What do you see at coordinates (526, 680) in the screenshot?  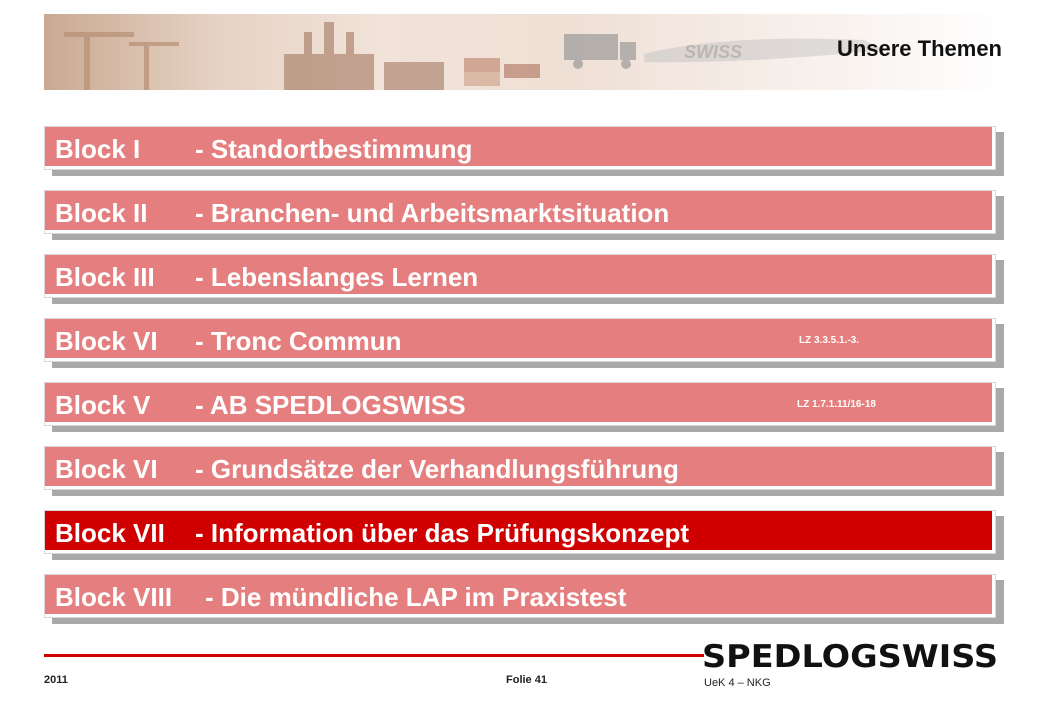 I see `footer-slide-number: Folie 41` at bounding box center [526, 680].